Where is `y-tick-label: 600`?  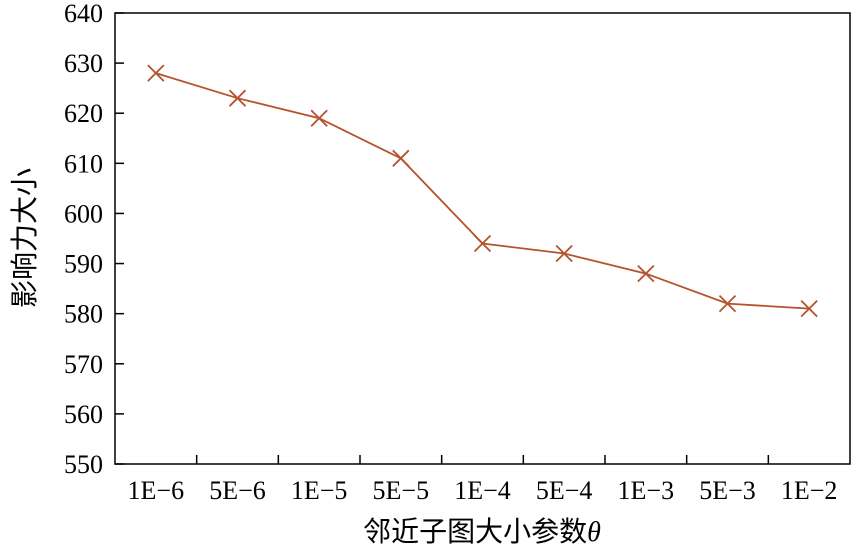
y-tick-label: 600 is located at coordinates (83, 213).